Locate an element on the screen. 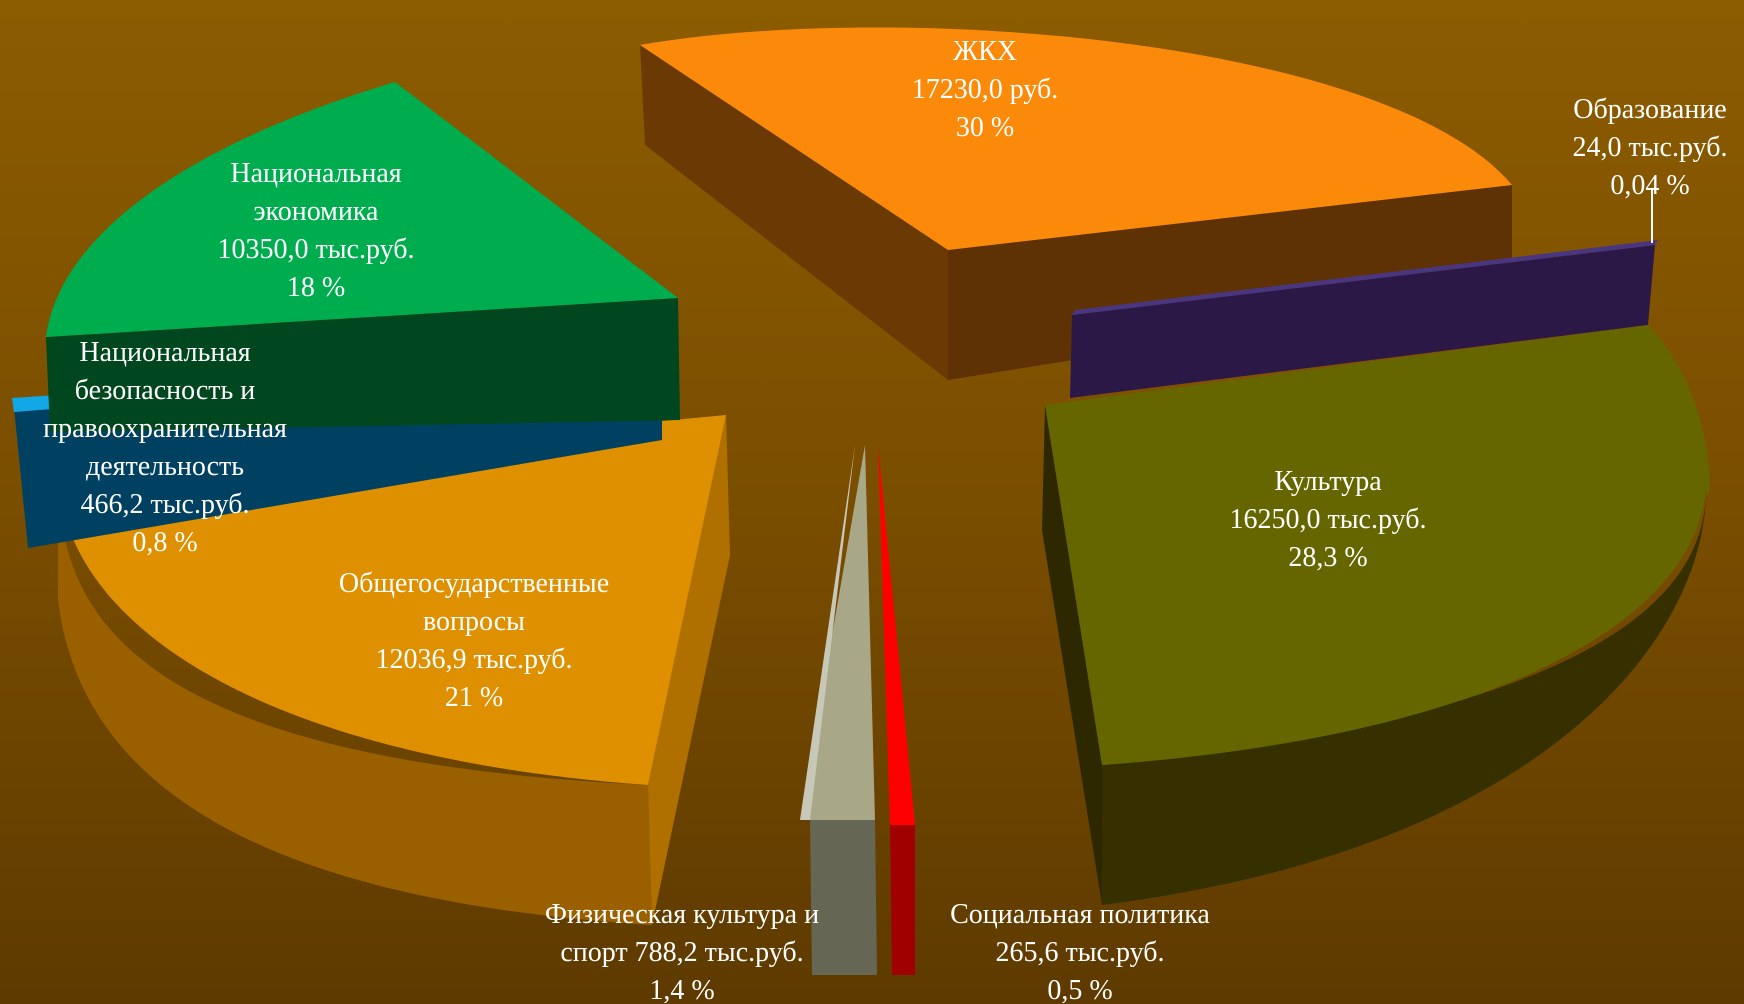  label-culture: Культура 16250,0 тыс.руб. 28,3 % is located at coordinates (1328, 519).